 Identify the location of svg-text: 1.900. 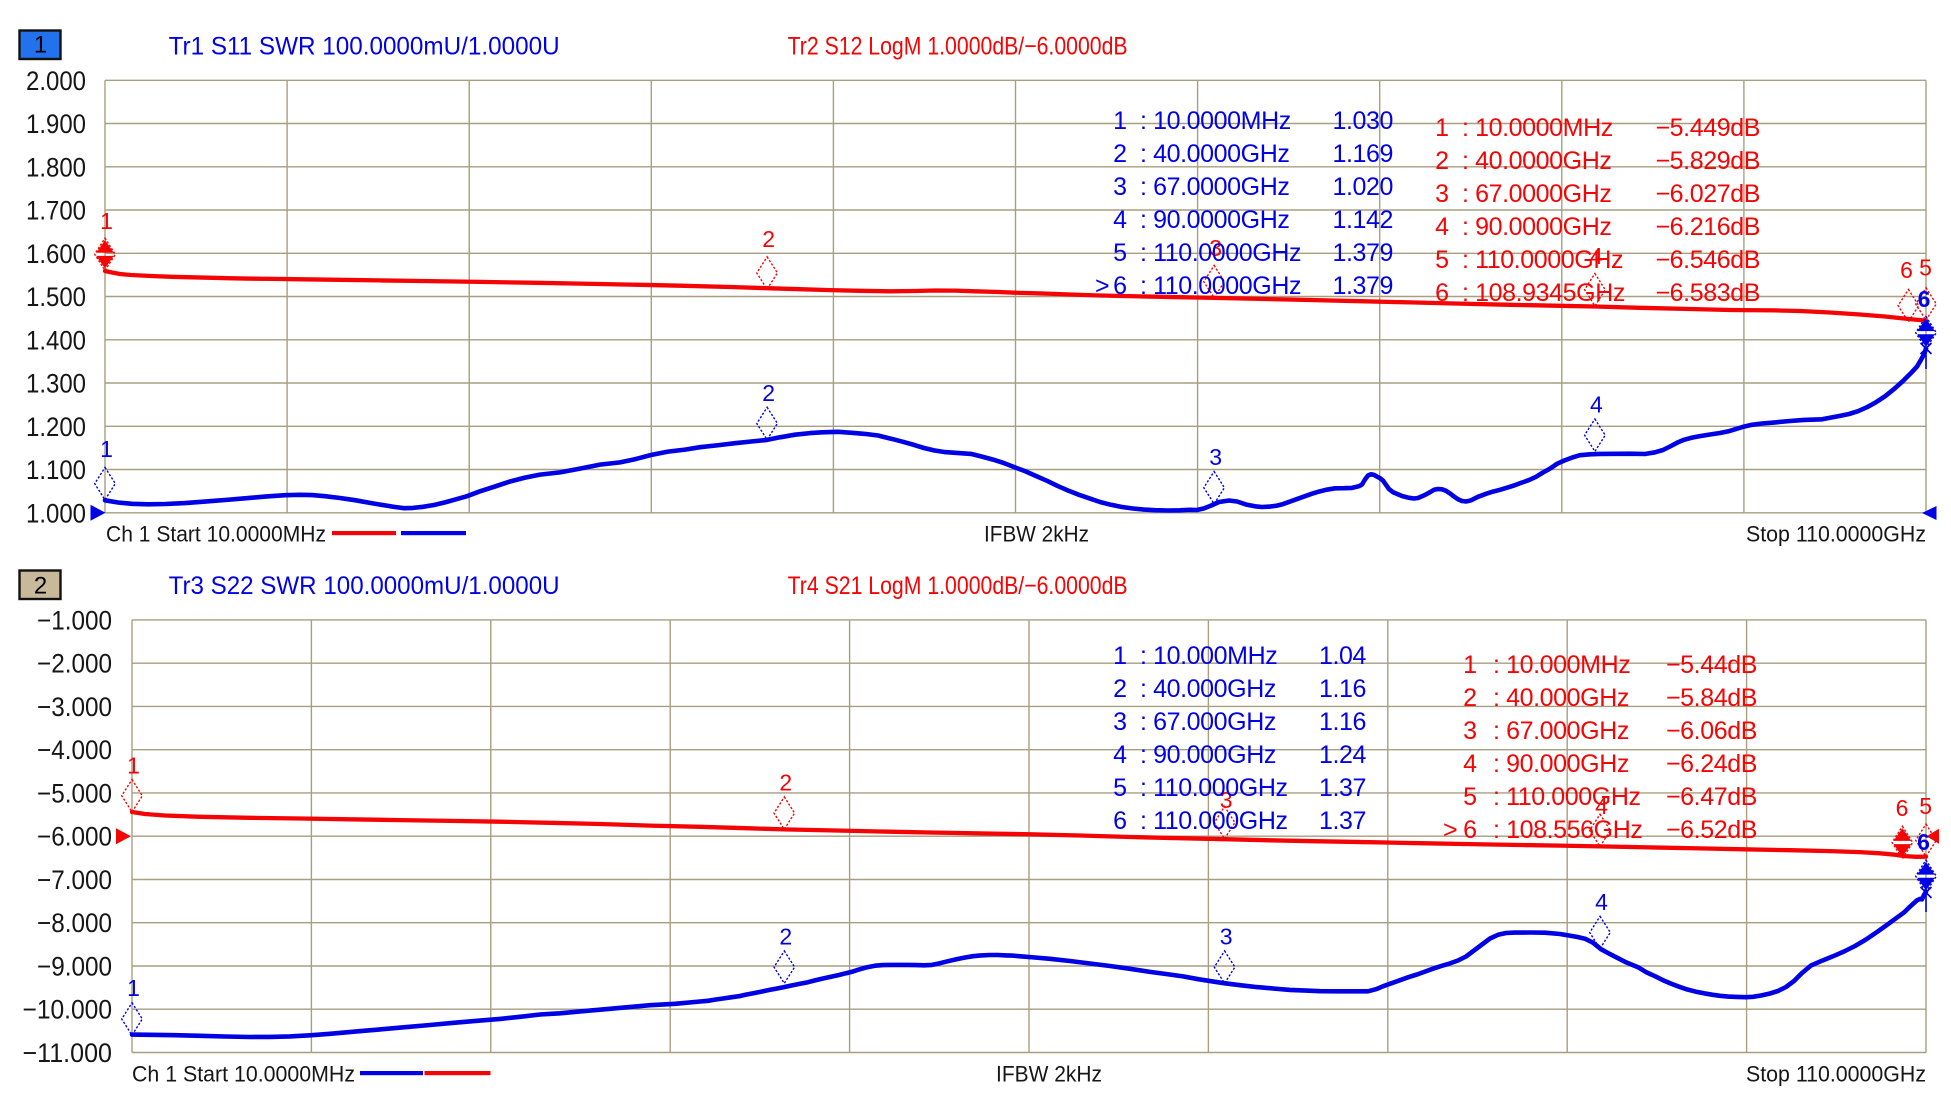
(56, 124).